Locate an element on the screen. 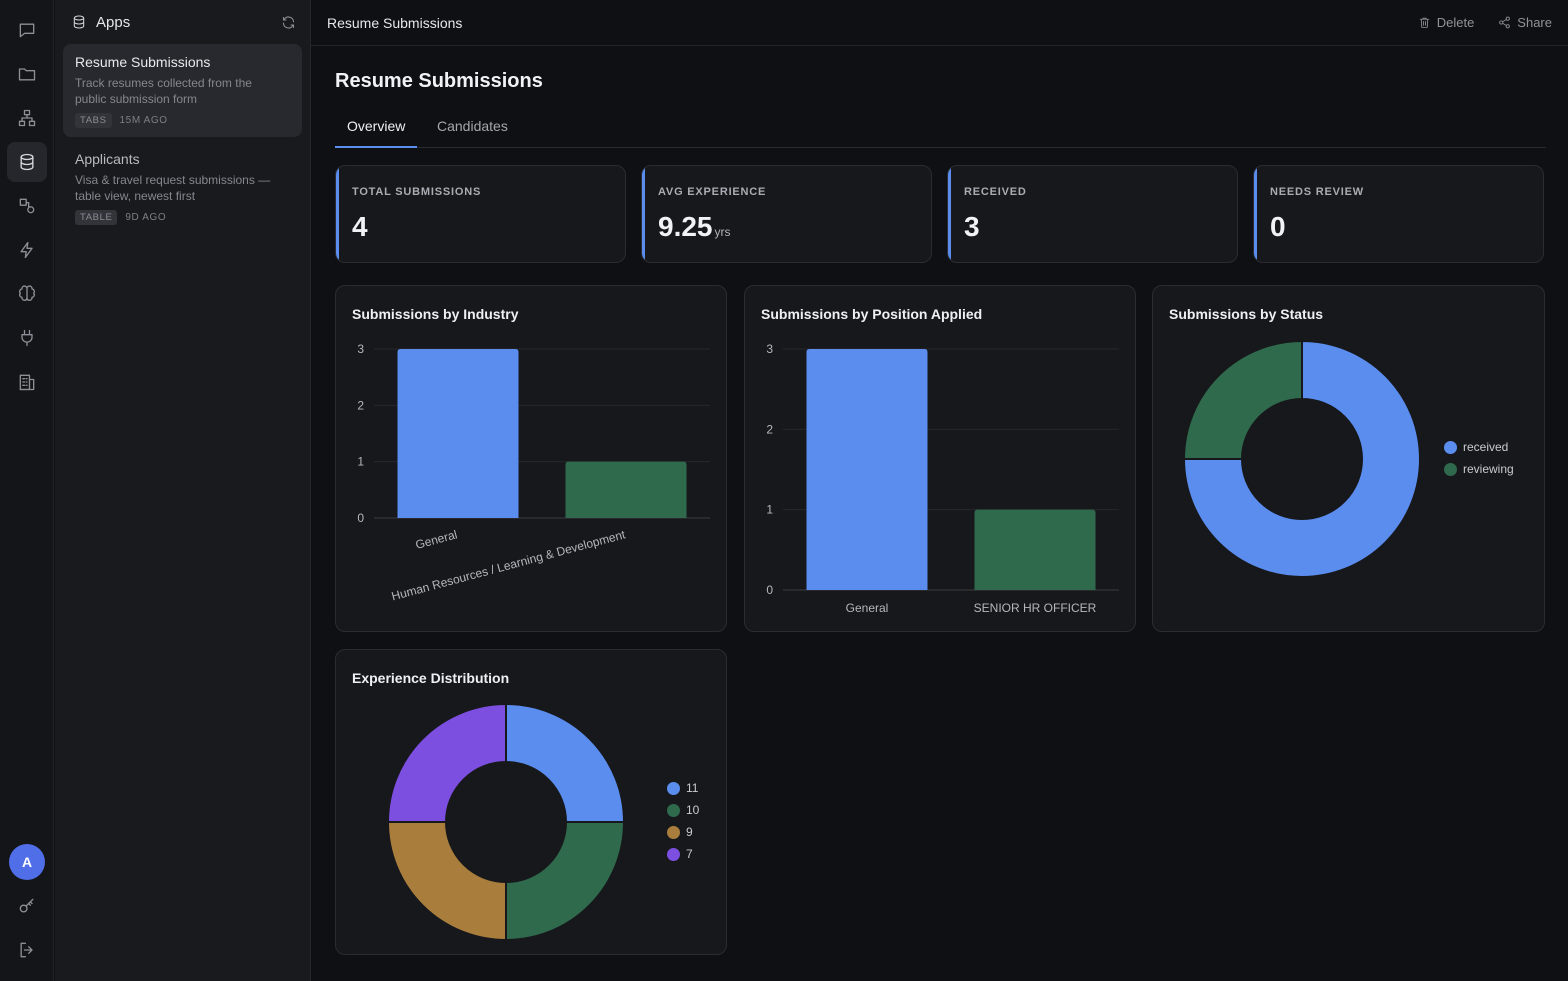 The image size is (1568, 981). donut-chart-experience is located at coordinates (506, 822).